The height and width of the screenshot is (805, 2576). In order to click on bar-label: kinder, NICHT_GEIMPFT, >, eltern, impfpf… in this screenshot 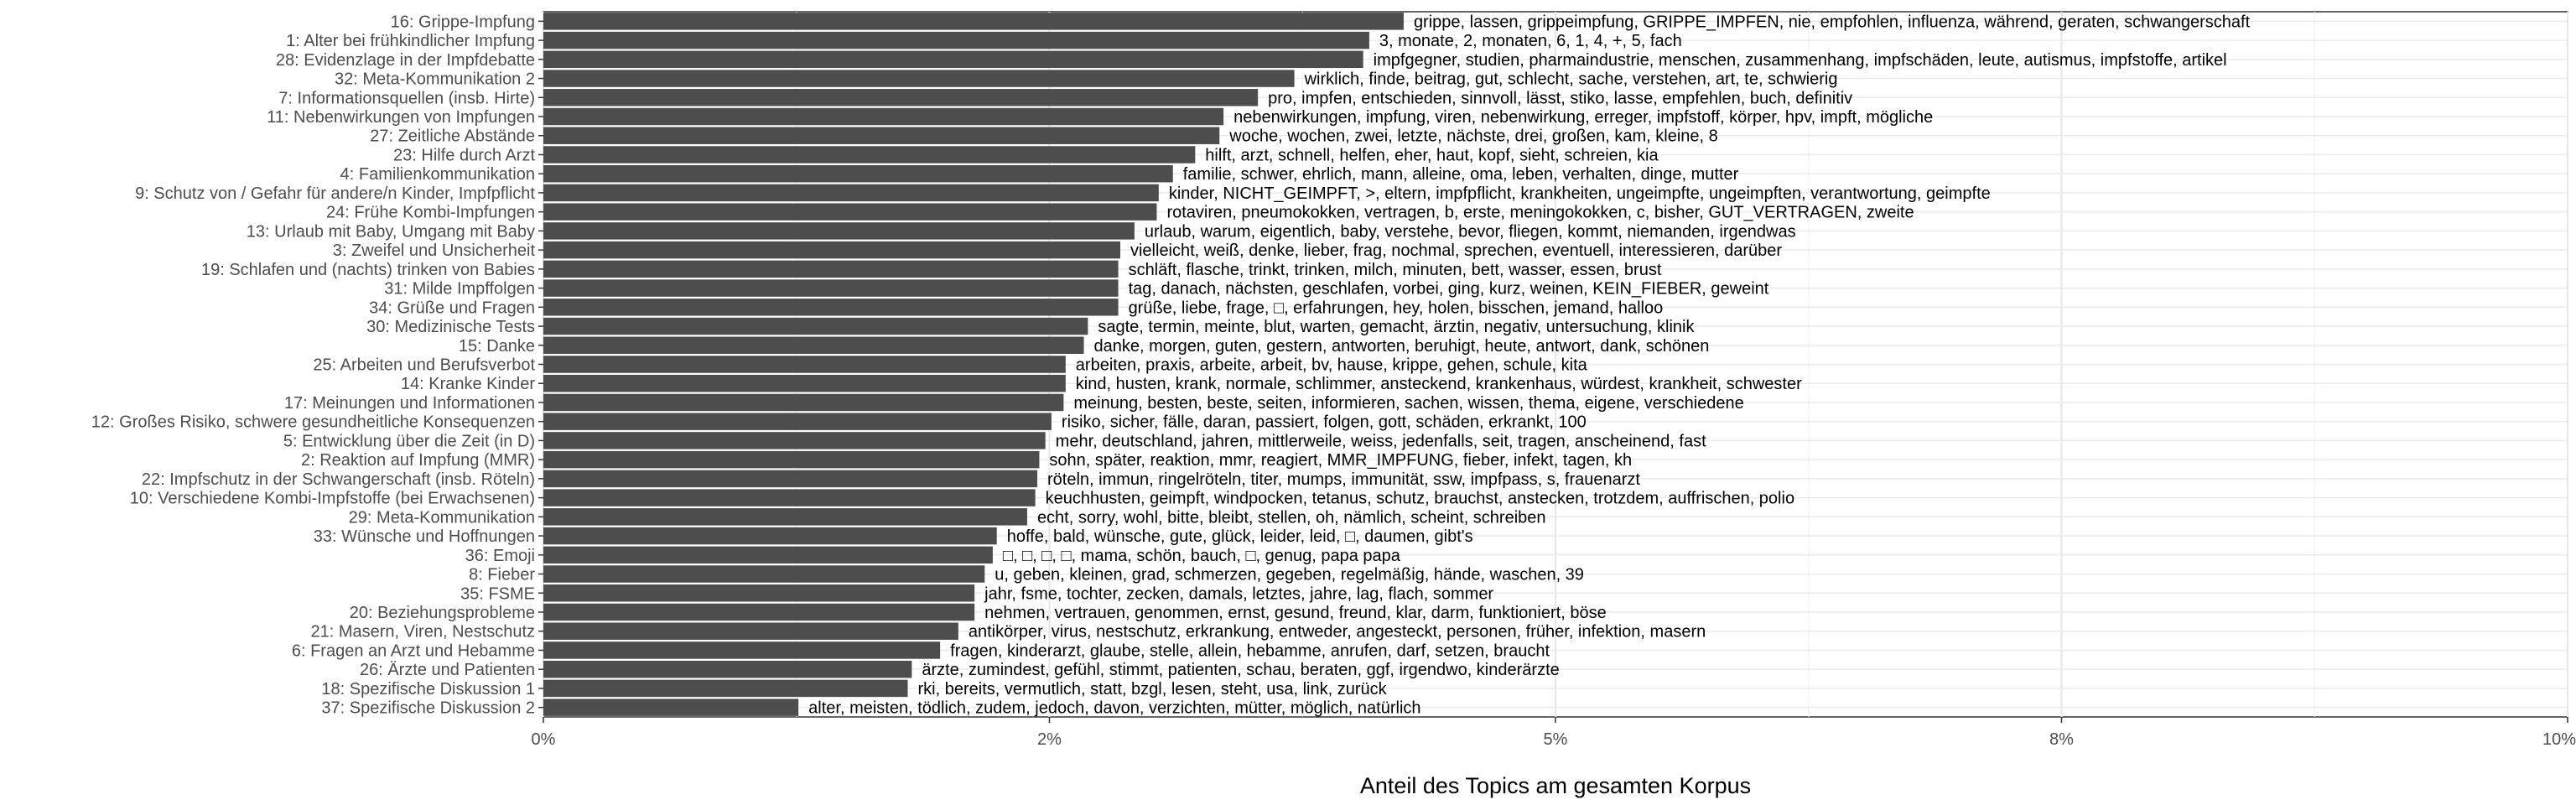, I will do `click(1580, 193)`.